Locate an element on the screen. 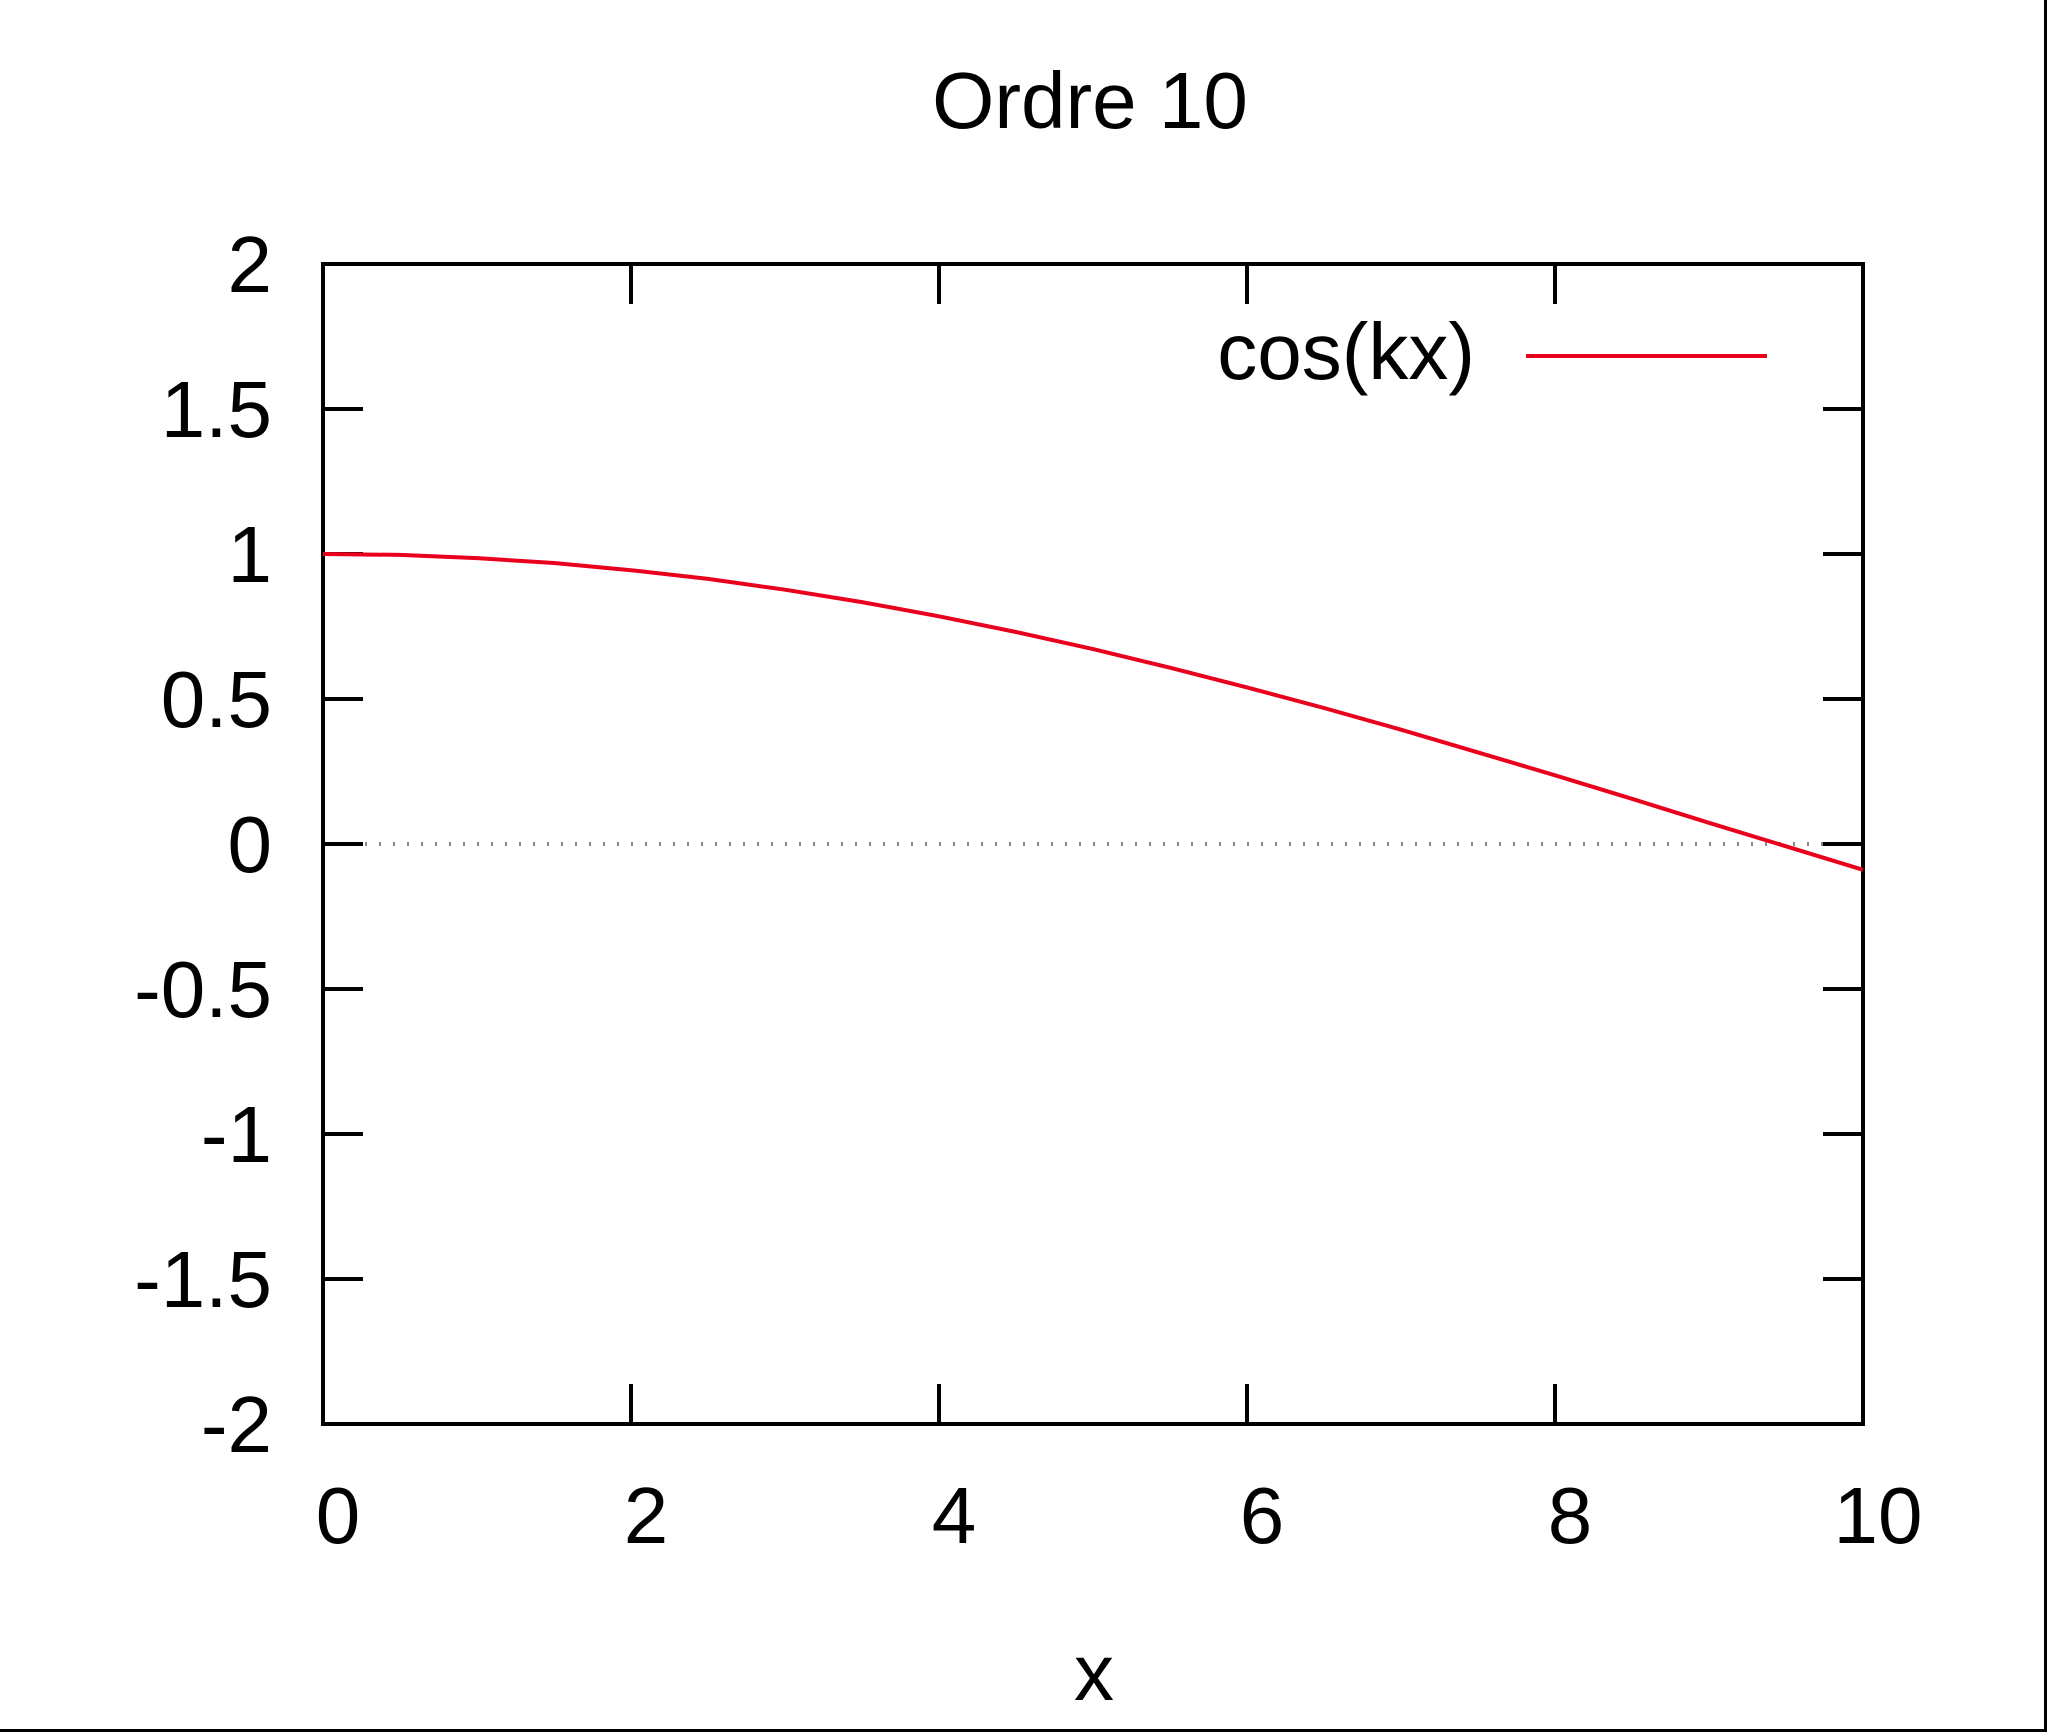 This screenshot has height=1732, width=2047. x-tick-label: 0 is located at coordinates (338, 1515).